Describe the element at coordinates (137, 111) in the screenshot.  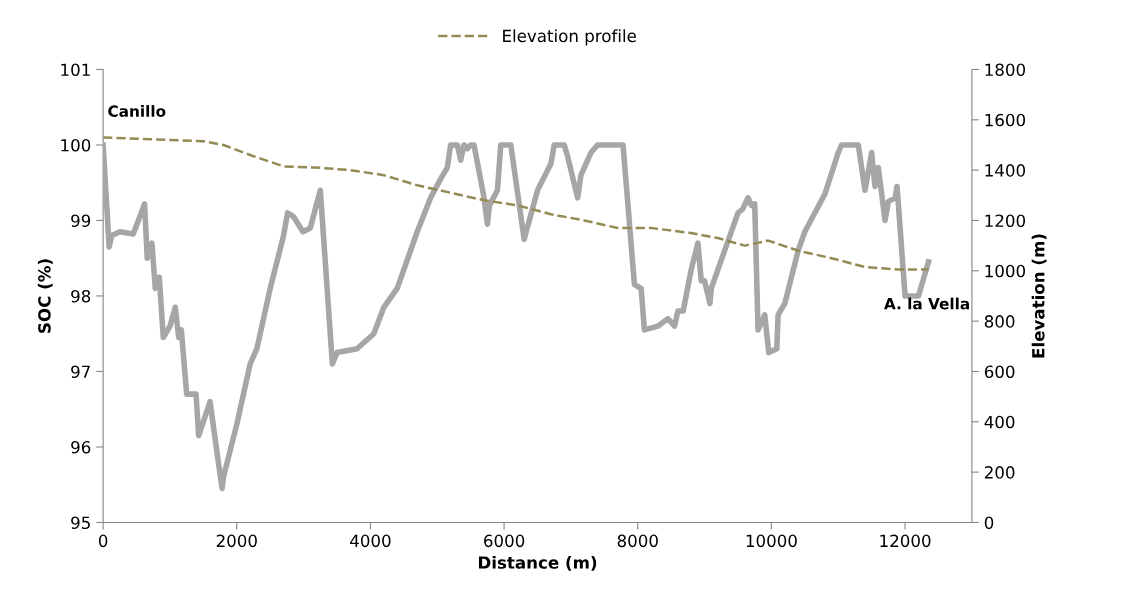
I see `annotation: Canillo` at that location.